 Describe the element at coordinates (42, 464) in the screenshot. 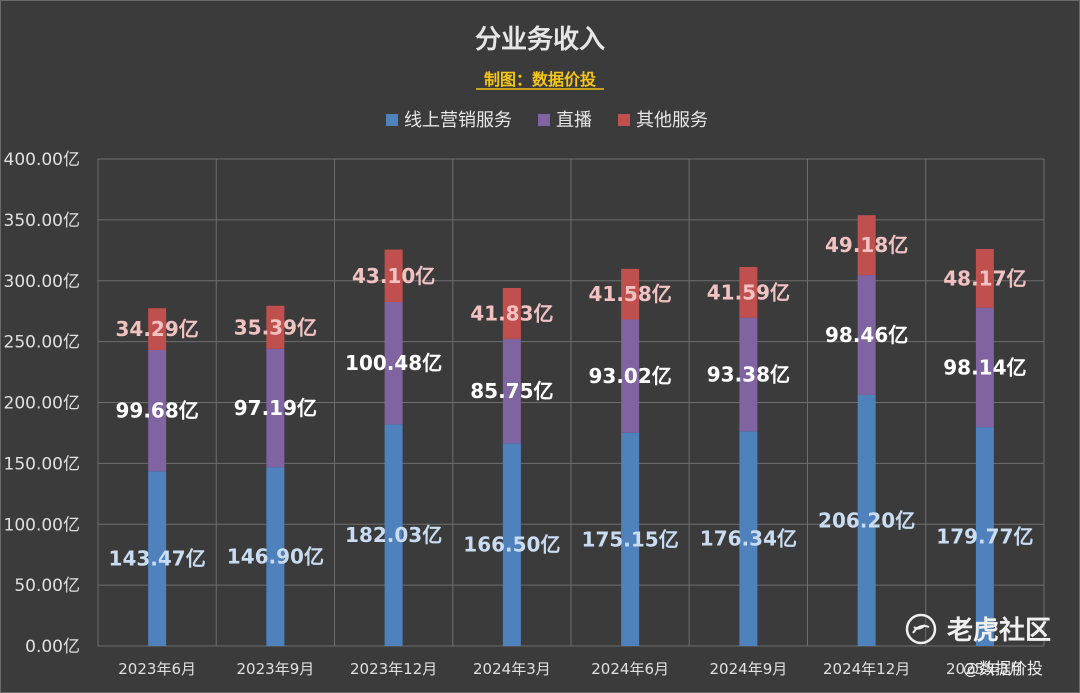

I see `y-tick-label: 150.00亿` at that location.